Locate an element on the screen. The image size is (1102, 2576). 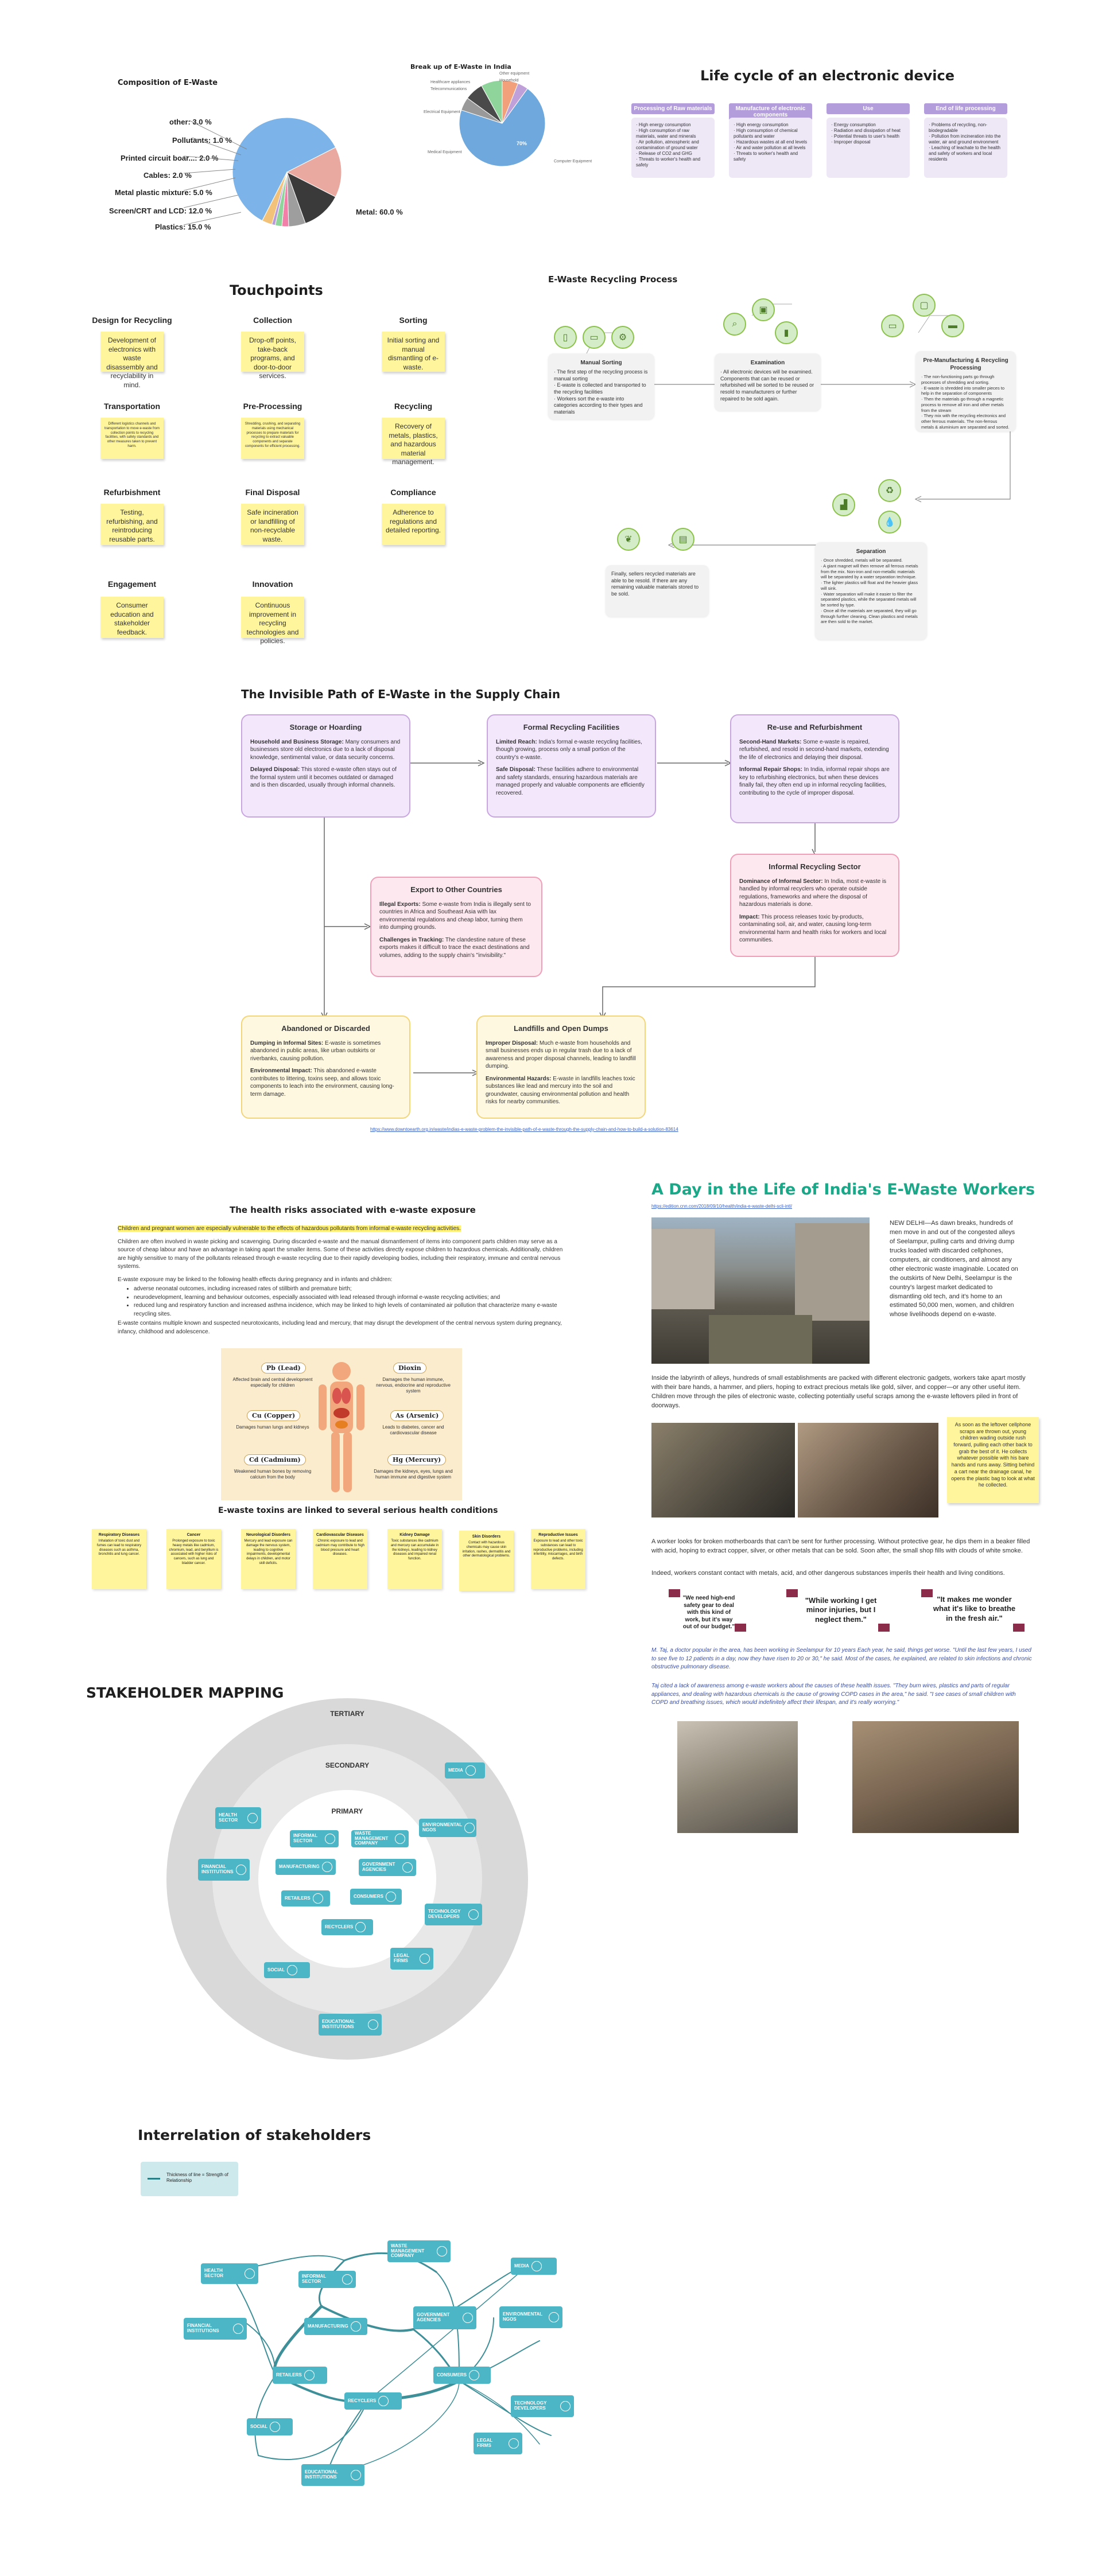
inter-social: SOCIAL is located at coordinates (270, 2426).